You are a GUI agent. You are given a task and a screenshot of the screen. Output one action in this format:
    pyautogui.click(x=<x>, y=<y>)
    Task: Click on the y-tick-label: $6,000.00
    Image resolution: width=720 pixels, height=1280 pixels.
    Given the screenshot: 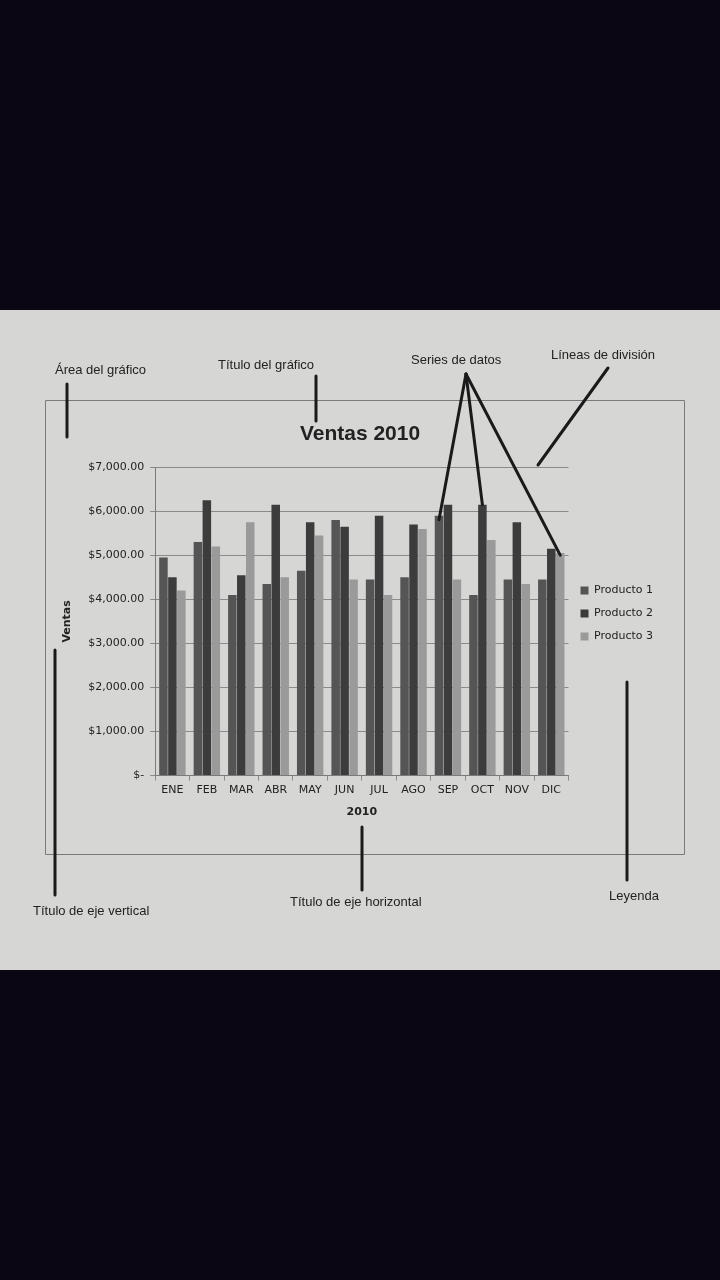 What is the action you would take?
    pyautogui.click(x=116, y=511)
    